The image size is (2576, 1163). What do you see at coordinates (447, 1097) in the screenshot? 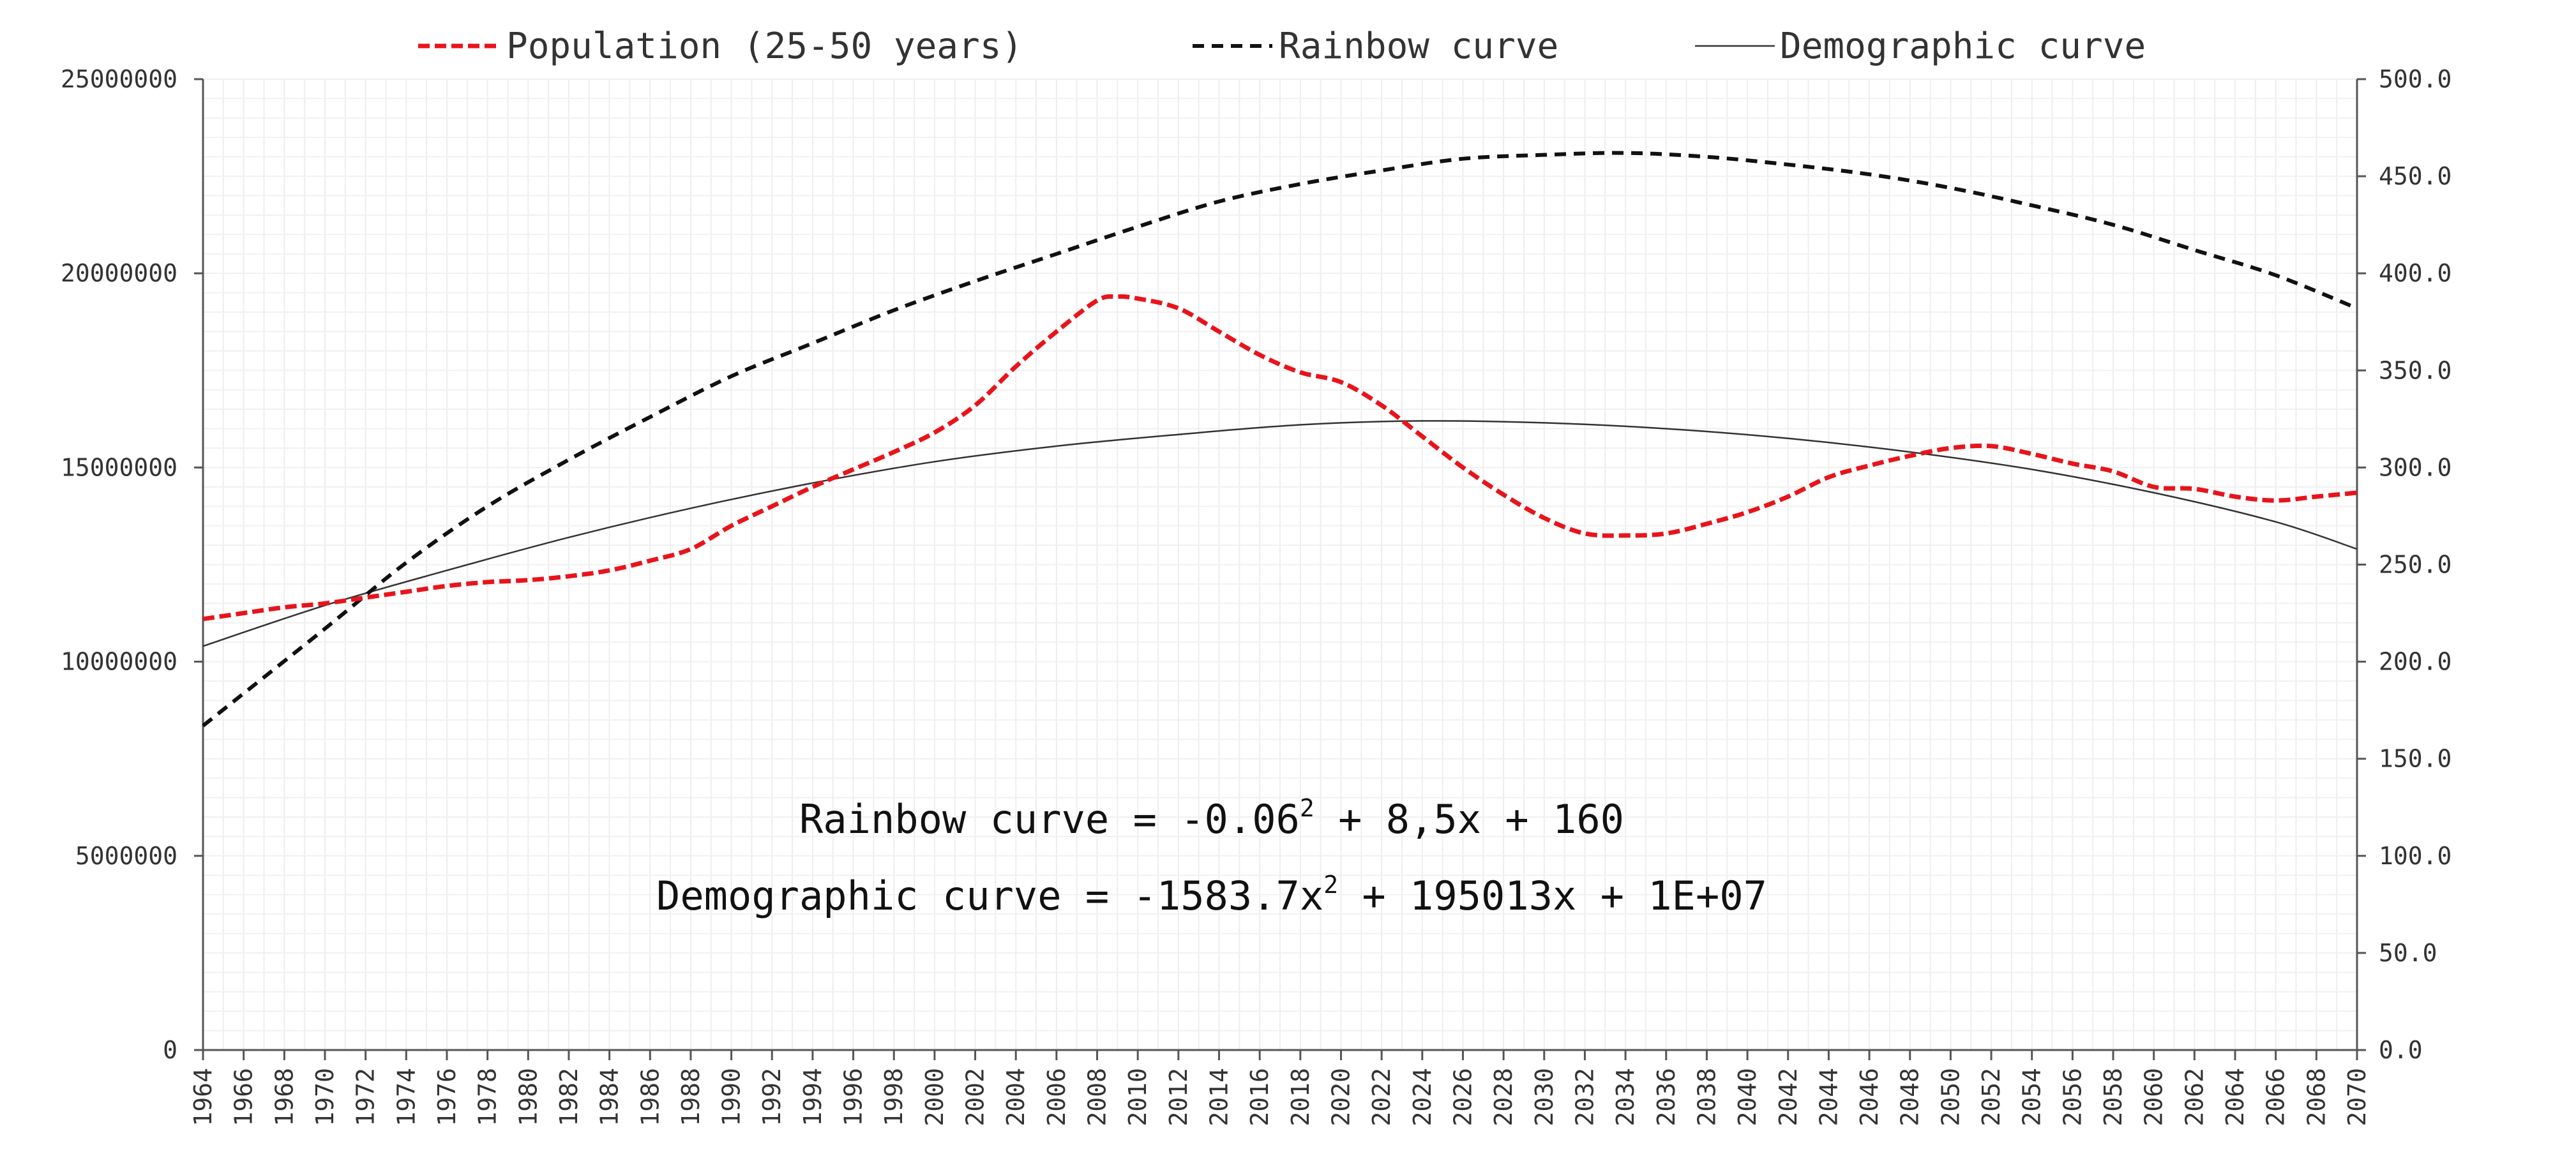
I see `x-tick-label: 1976` at bounding box center [447, 1097].